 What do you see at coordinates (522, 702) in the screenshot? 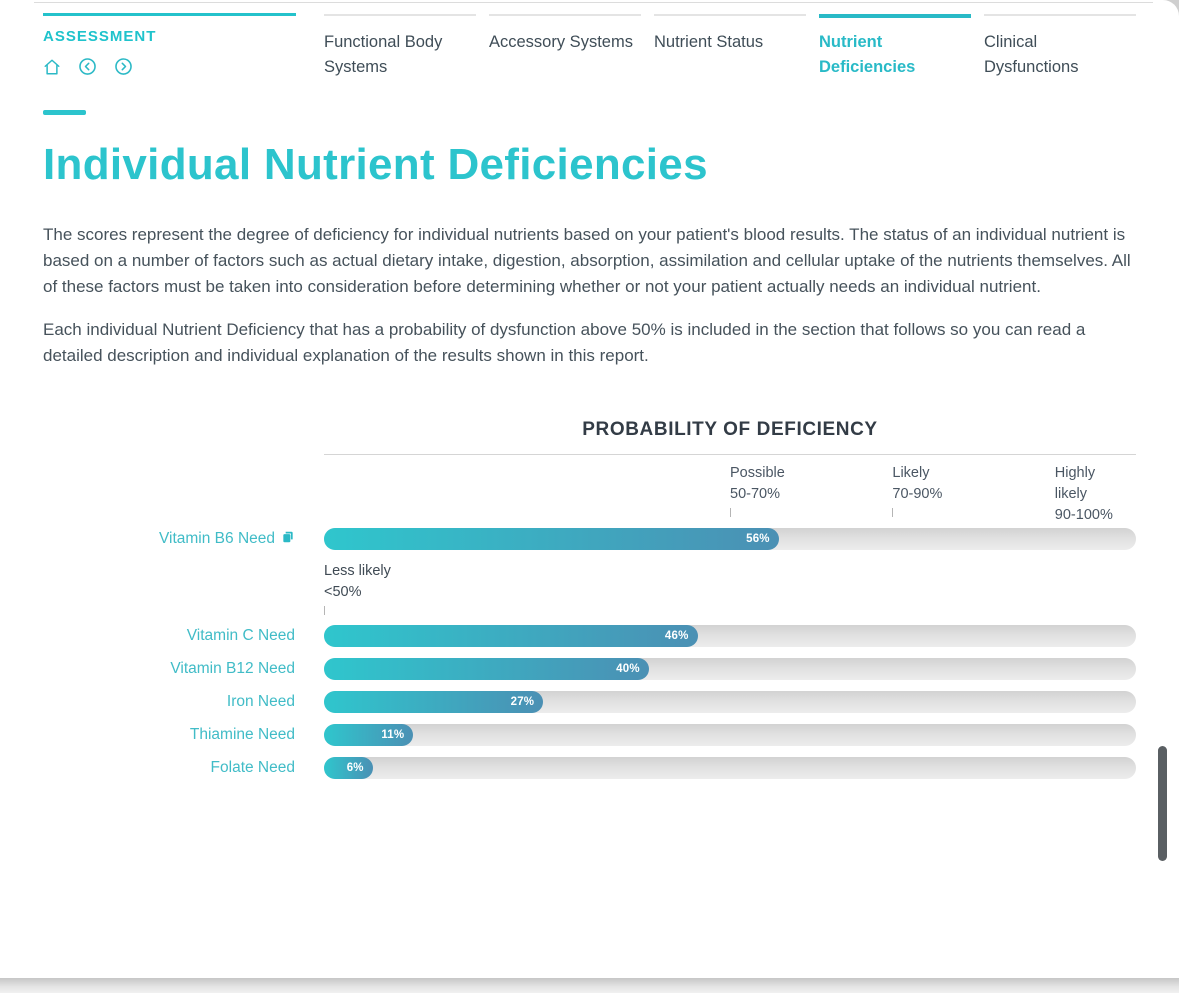
I see `bar-value-label: 27%` at bounding box center [522, 702].